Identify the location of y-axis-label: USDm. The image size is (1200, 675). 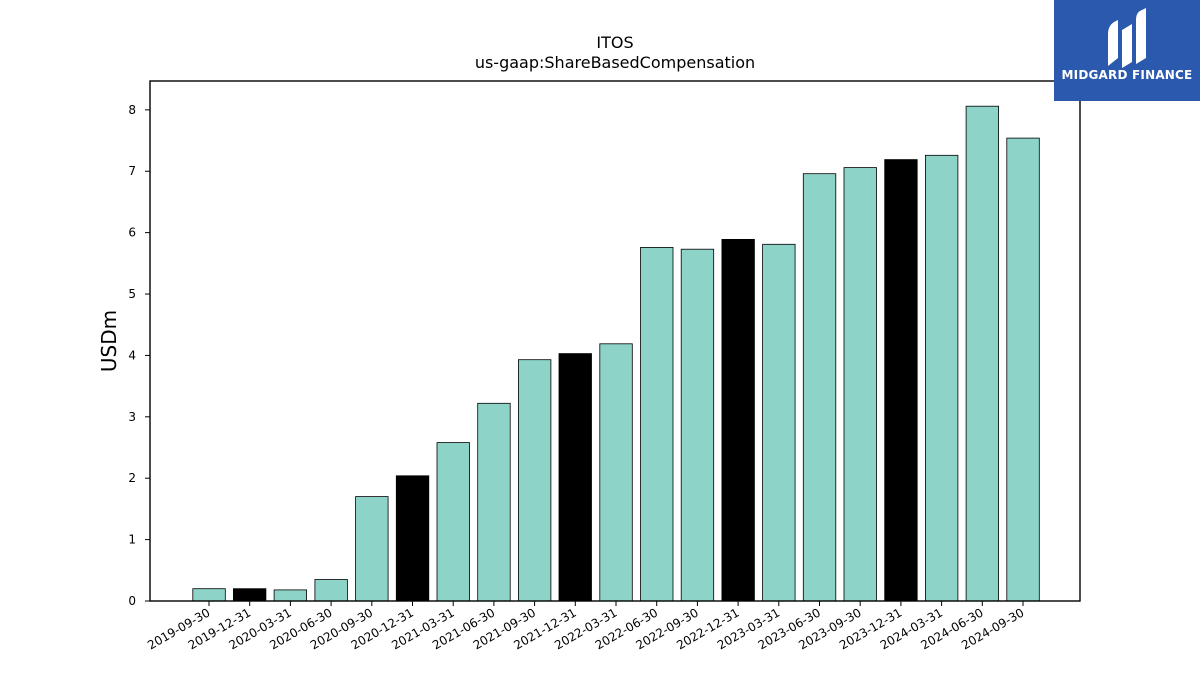
(109, 341).